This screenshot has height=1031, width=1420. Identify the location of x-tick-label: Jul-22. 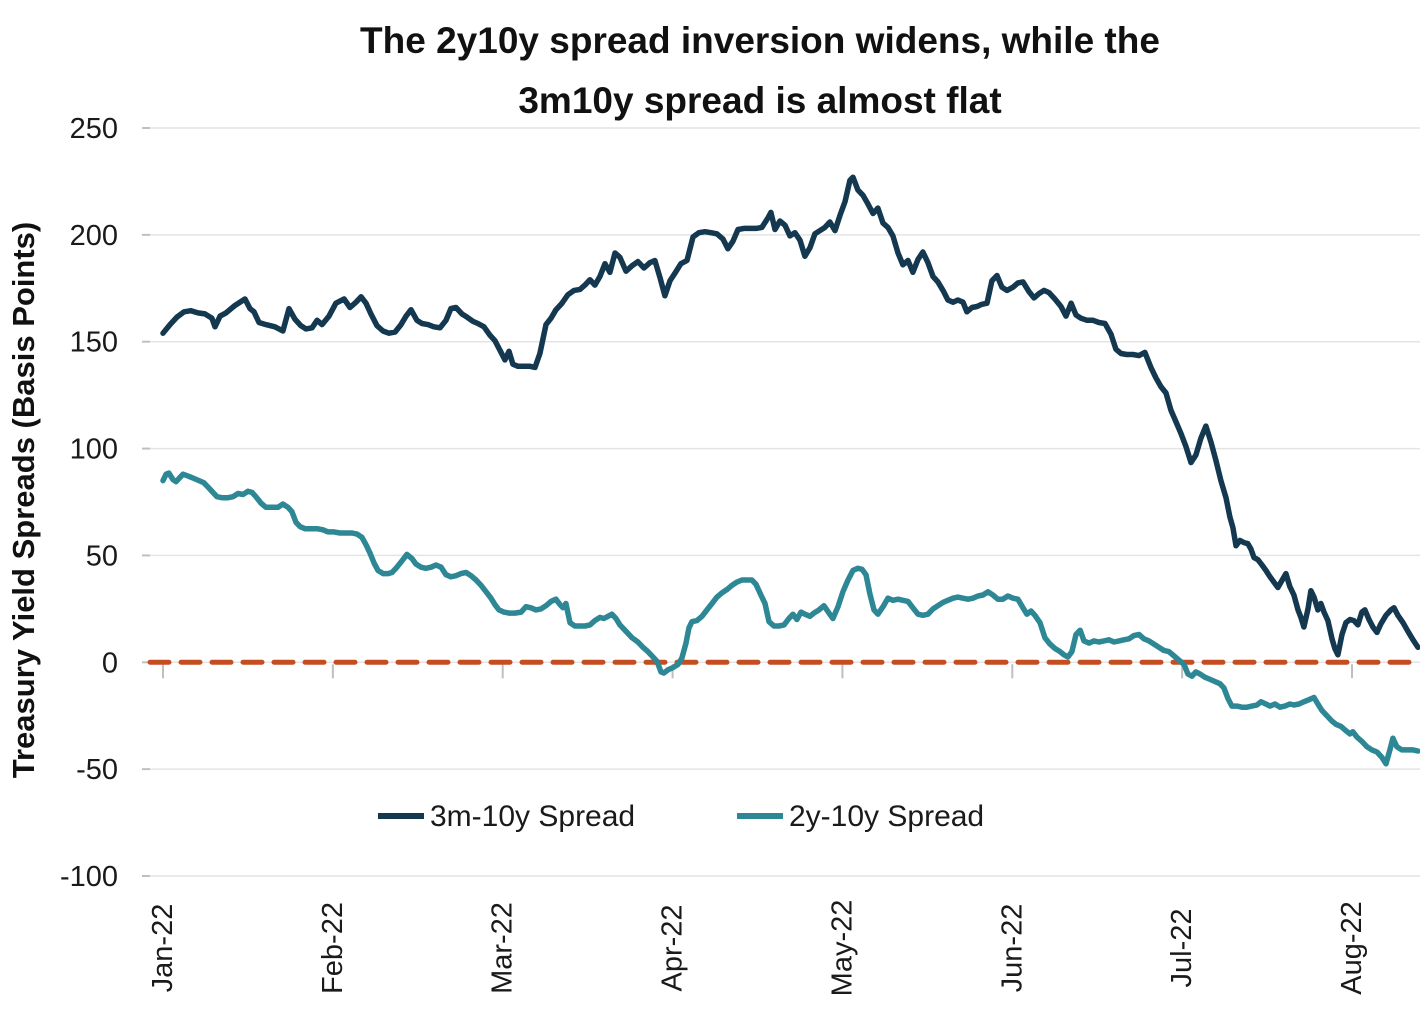
(1182, 948).